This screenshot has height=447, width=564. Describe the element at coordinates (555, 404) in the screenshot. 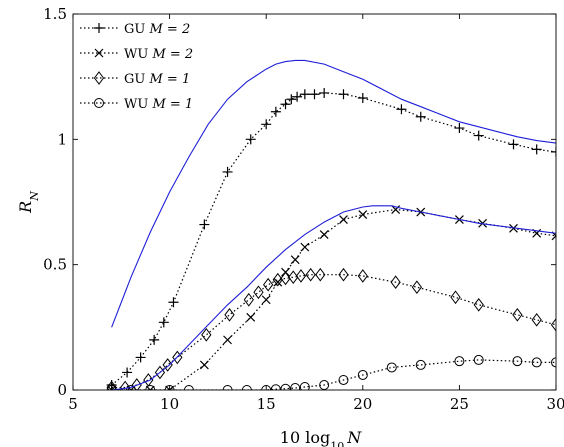

I see `x-tick-label-5: 30` at that location.